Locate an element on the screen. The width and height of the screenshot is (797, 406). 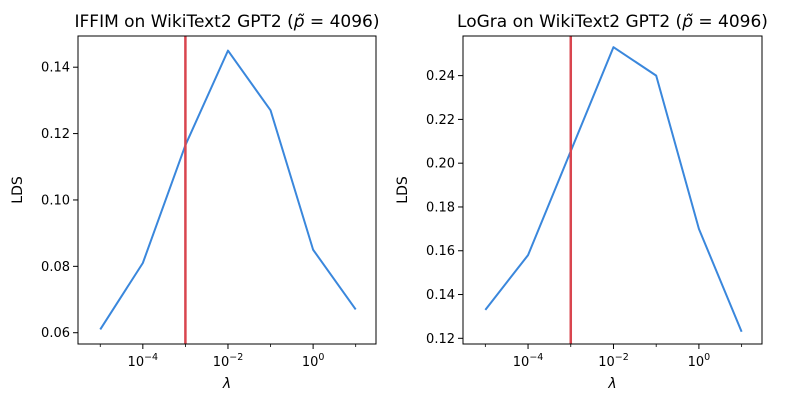
y-tick-label: 0.10 is located at coordinates (55, 200).